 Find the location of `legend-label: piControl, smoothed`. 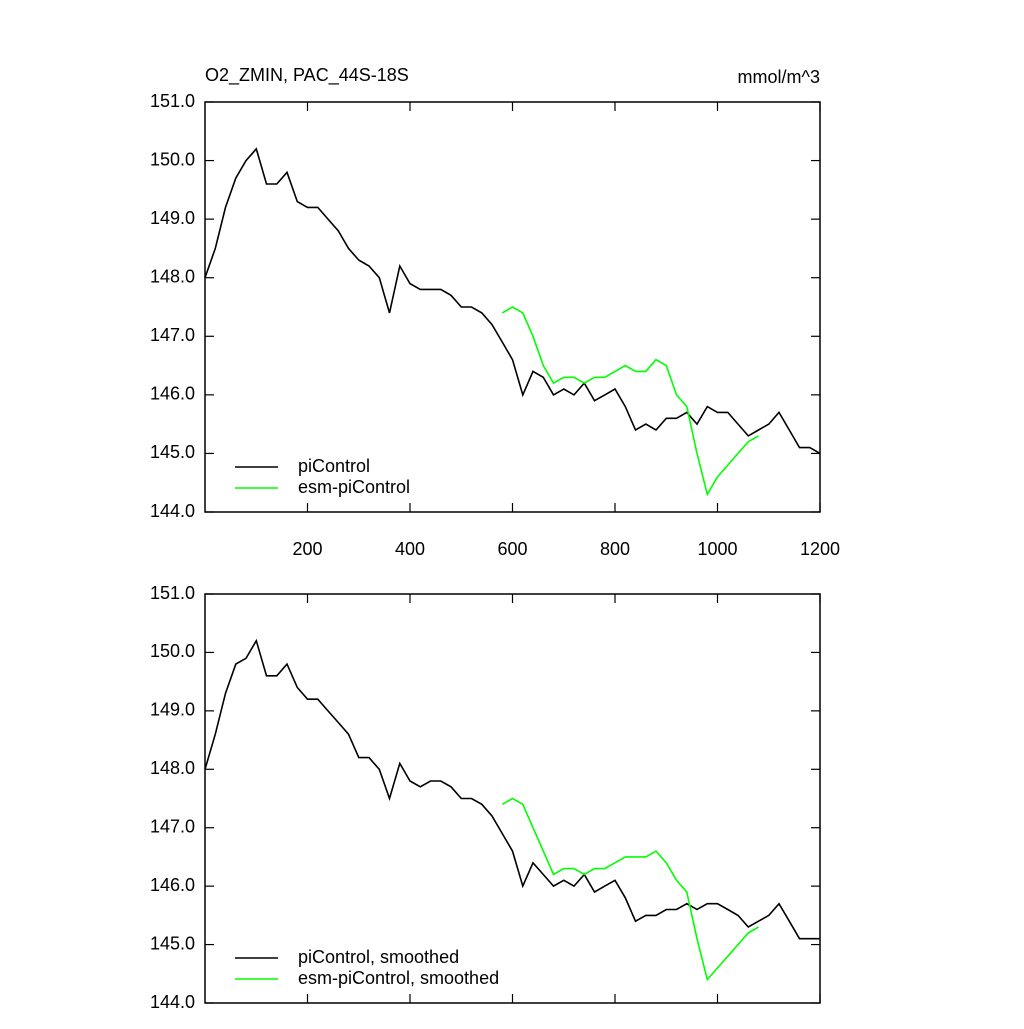

legend-label: piControl, smoothed is located at coordinates (378, 957).